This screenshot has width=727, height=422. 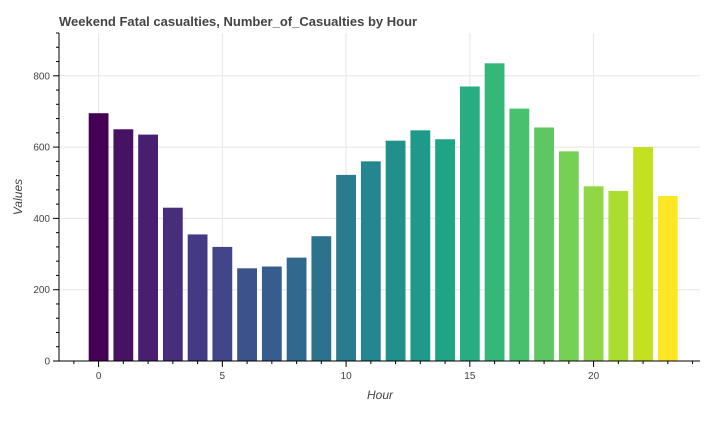 What do you see at coordinates (41, 290) in the screenshot?
I see `y-tick-label: 200` at bounding box center [41, 290].